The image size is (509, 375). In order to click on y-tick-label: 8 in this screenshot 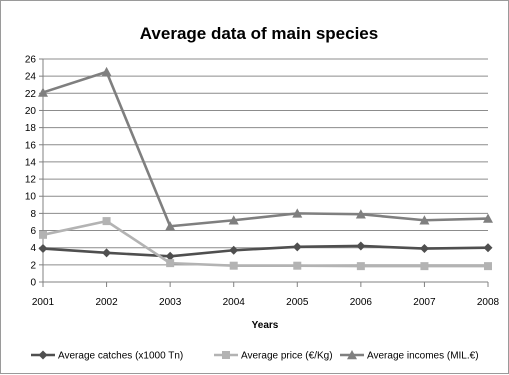, I will do `click(33, 214)`.